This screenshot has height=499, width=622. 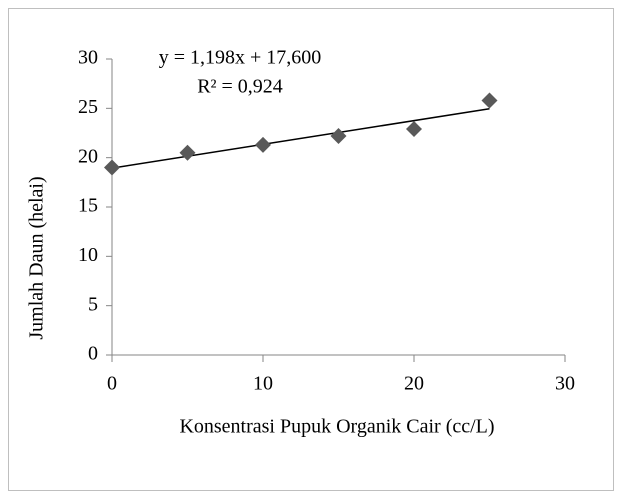 I want to click on y-tick-label: 20, so click(x=88, y=156).